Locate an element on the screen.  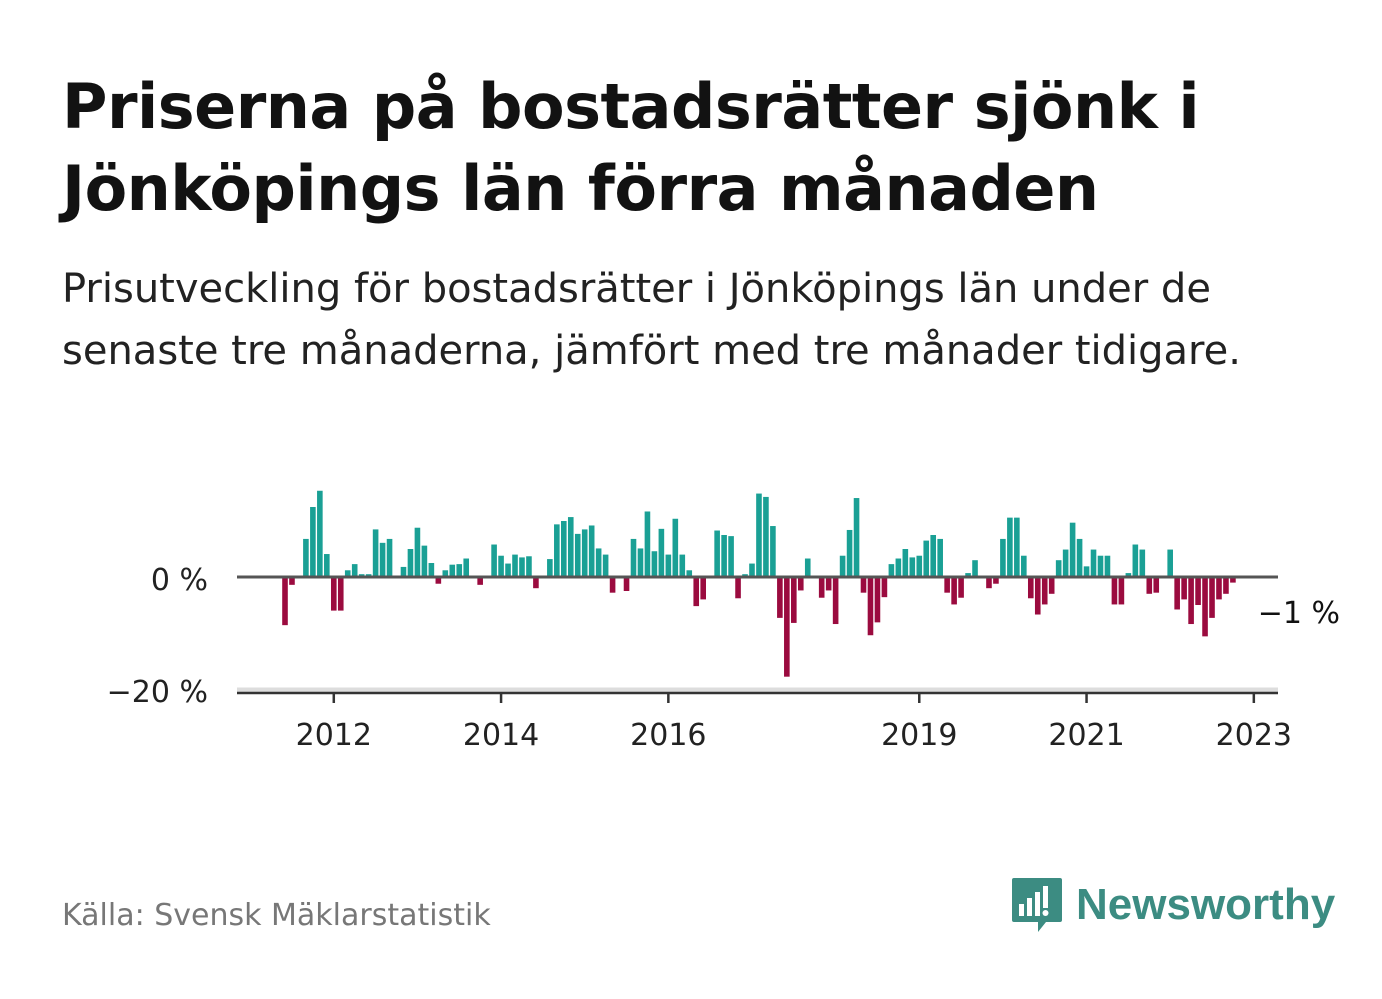
x-axis: 2012 2014 2016 2019 2021 2023 is located at coordinates (794, 723).